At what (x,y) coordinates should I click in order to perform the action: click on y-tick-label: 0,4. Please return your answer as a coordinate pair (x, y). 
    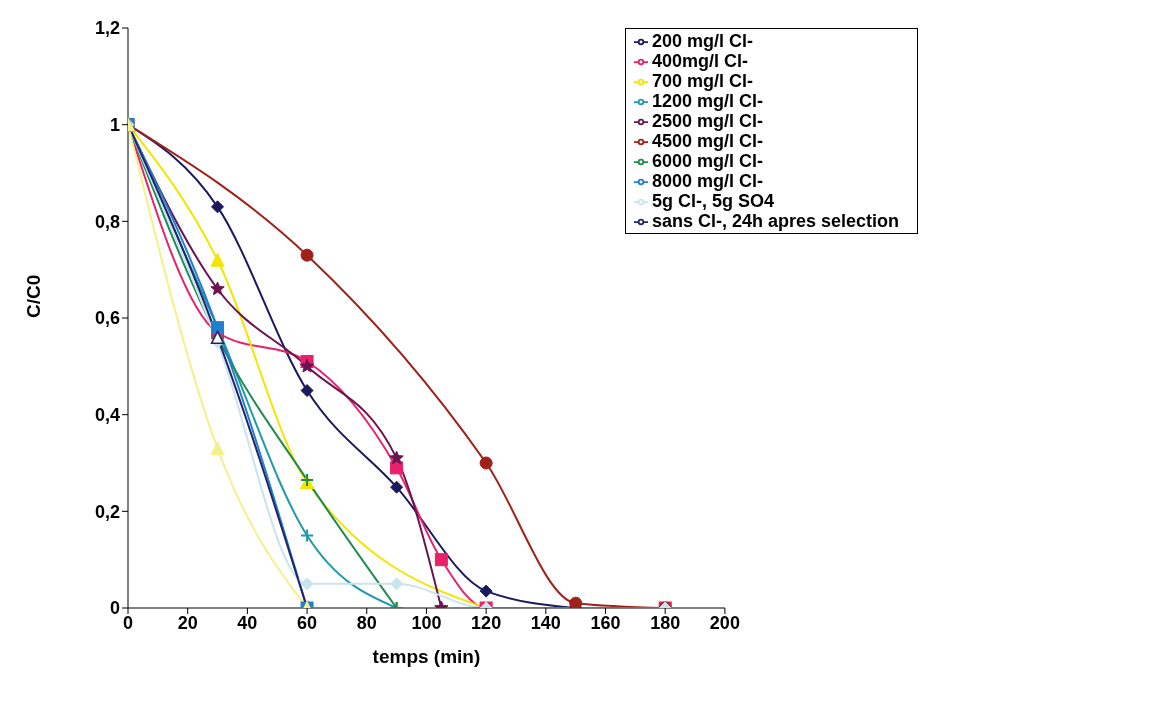
    Looking at the image, I should click on (107, 415).